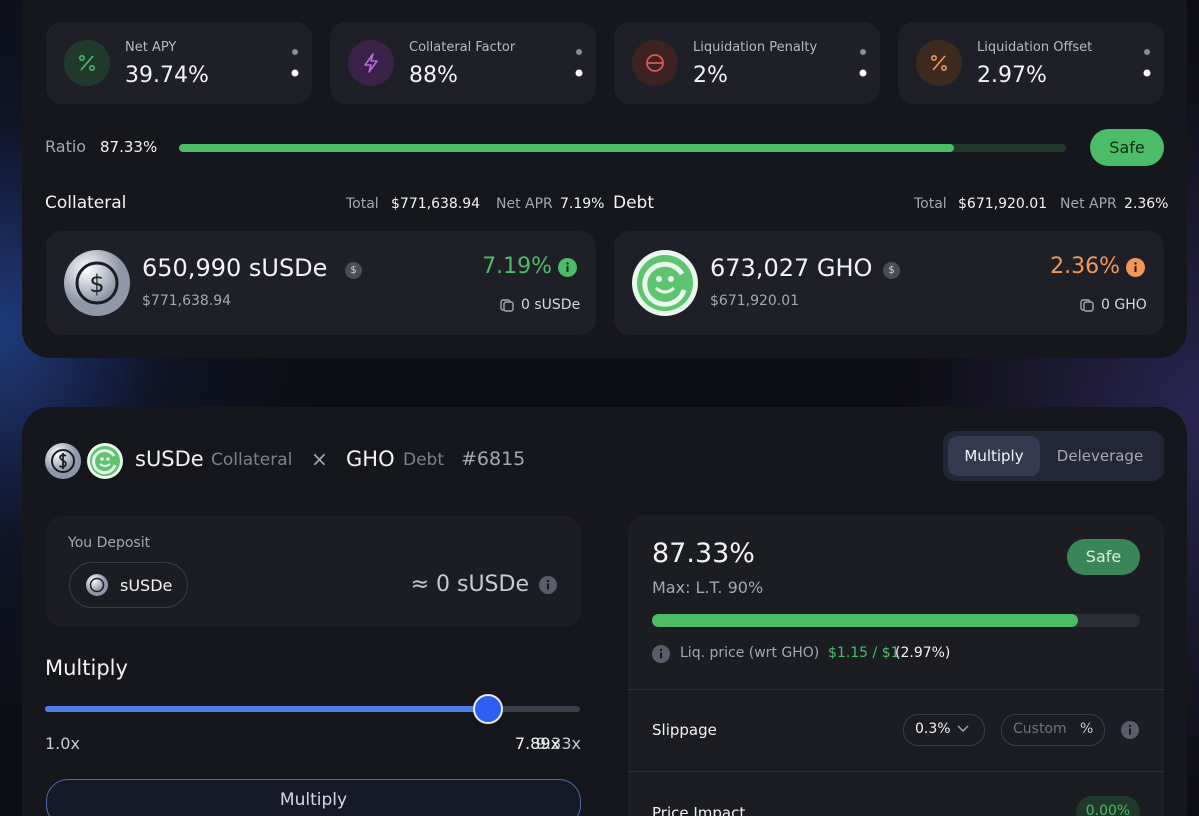  Describe the element at coordinates (1035, 47) in the screenshot. I see `stat-label: Liquidation Offset` at that location.